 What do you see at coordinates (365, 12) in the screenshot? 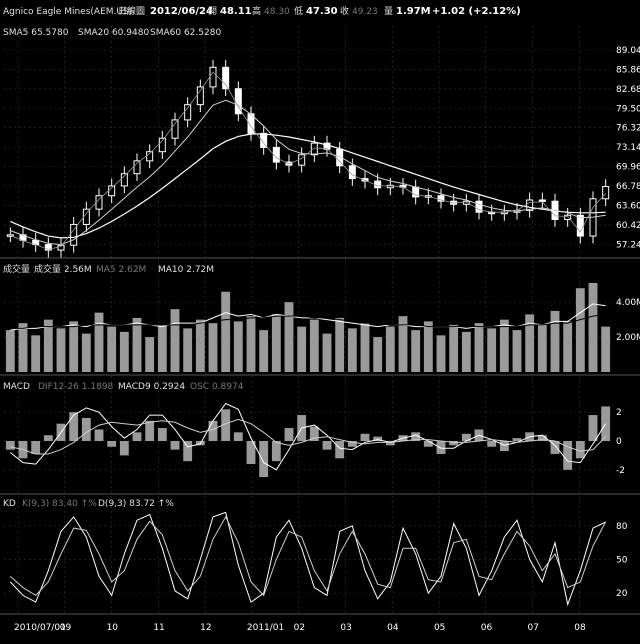
I see `close-value: 49.23` at bounding box center [365, 12].